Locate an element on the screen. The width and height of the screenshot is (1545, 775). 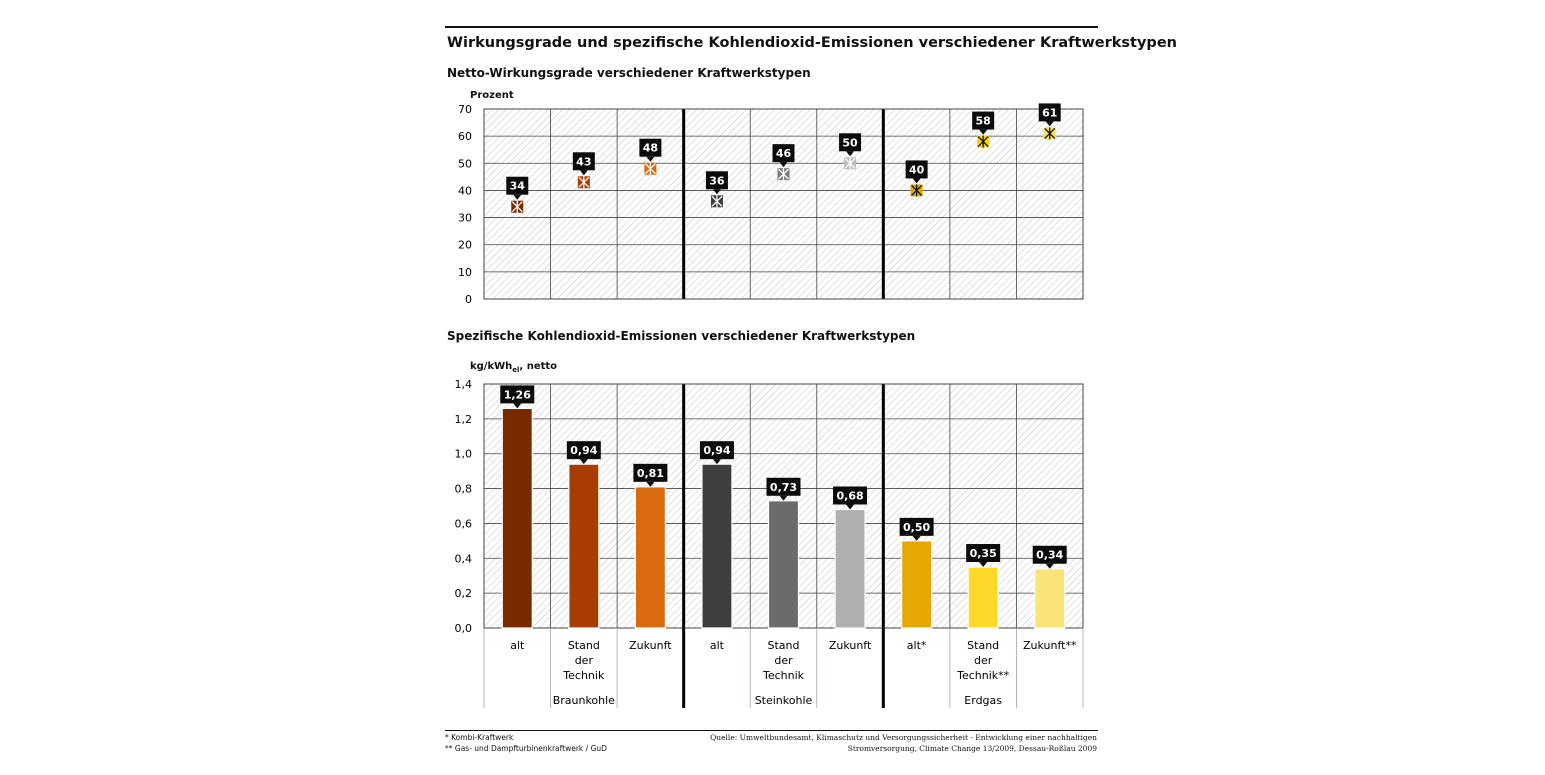
chart2-ylabel: kg/kWhel, netto is located at coordinates (514, 367).